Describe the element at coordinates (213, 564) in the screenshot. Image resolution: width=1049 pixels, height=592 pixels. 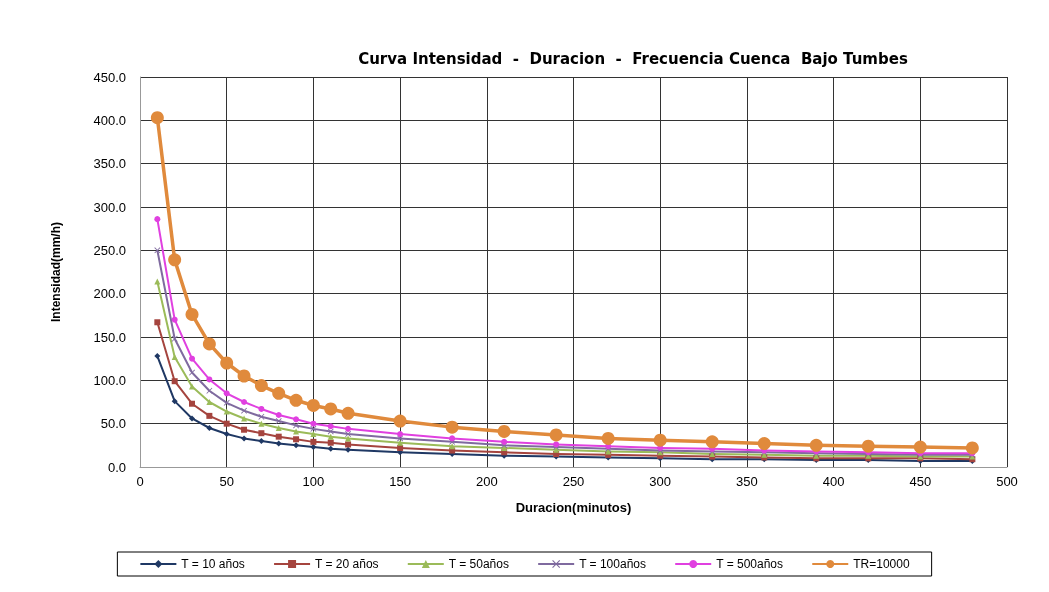
I see `legend-label: T = 10 años` at that location.